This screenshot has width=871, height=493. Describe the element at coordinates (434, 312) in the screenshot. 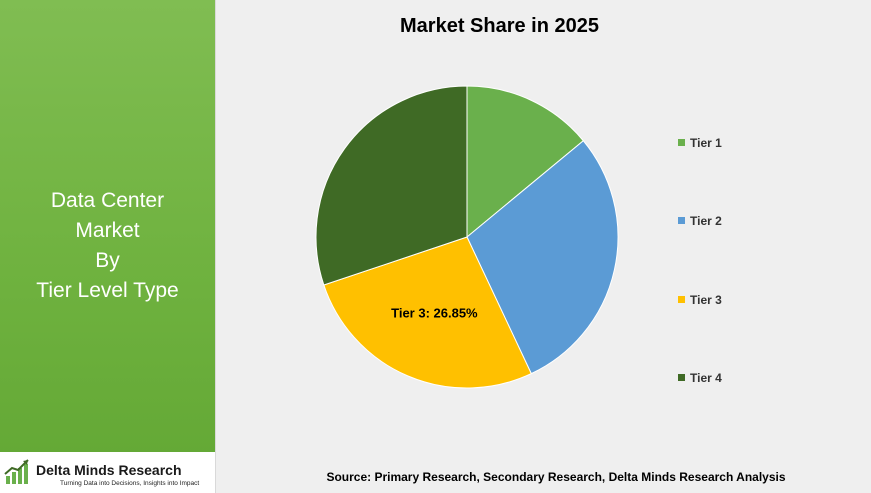

I see `data-label-tier-3: Tier 3: 26.85%` at that location.